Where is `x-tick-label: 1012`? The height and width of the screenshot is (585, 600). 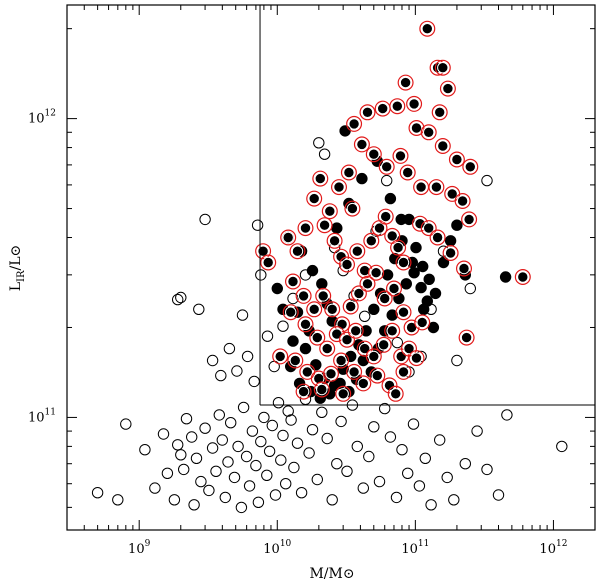
x-tick-label: 1012 is located at coordinates (553, 548).